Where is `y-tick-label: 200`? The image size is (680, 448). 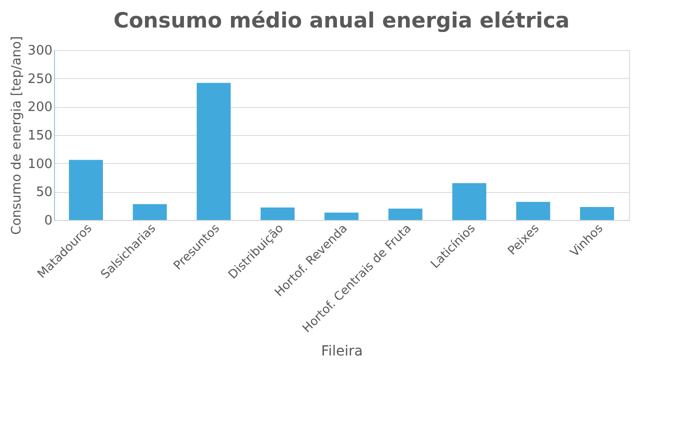 y-tick-label: 200 is located at coordinates (40, 108).